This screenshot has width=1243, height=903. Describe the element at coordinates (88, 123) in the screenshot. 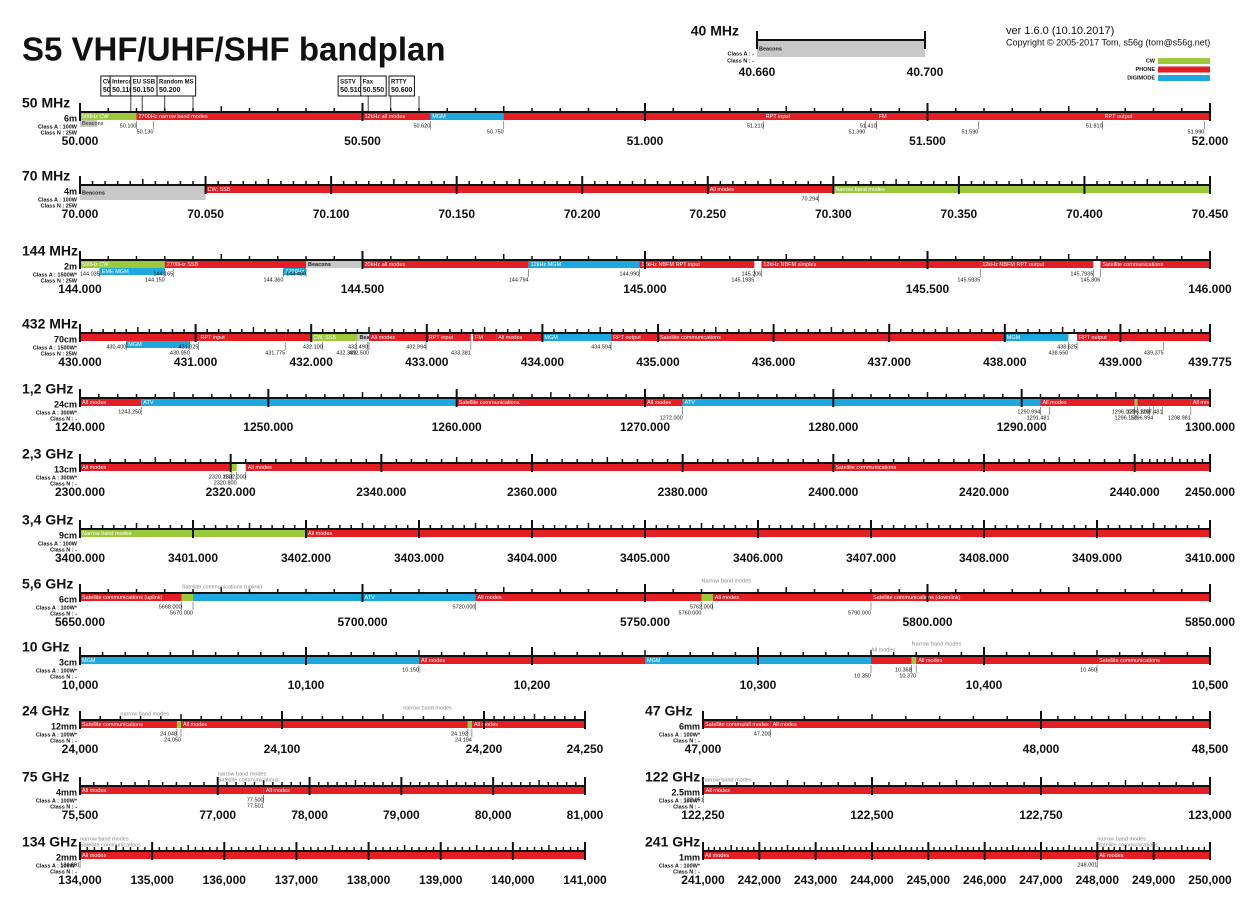

I see `lower-segment` at that location.